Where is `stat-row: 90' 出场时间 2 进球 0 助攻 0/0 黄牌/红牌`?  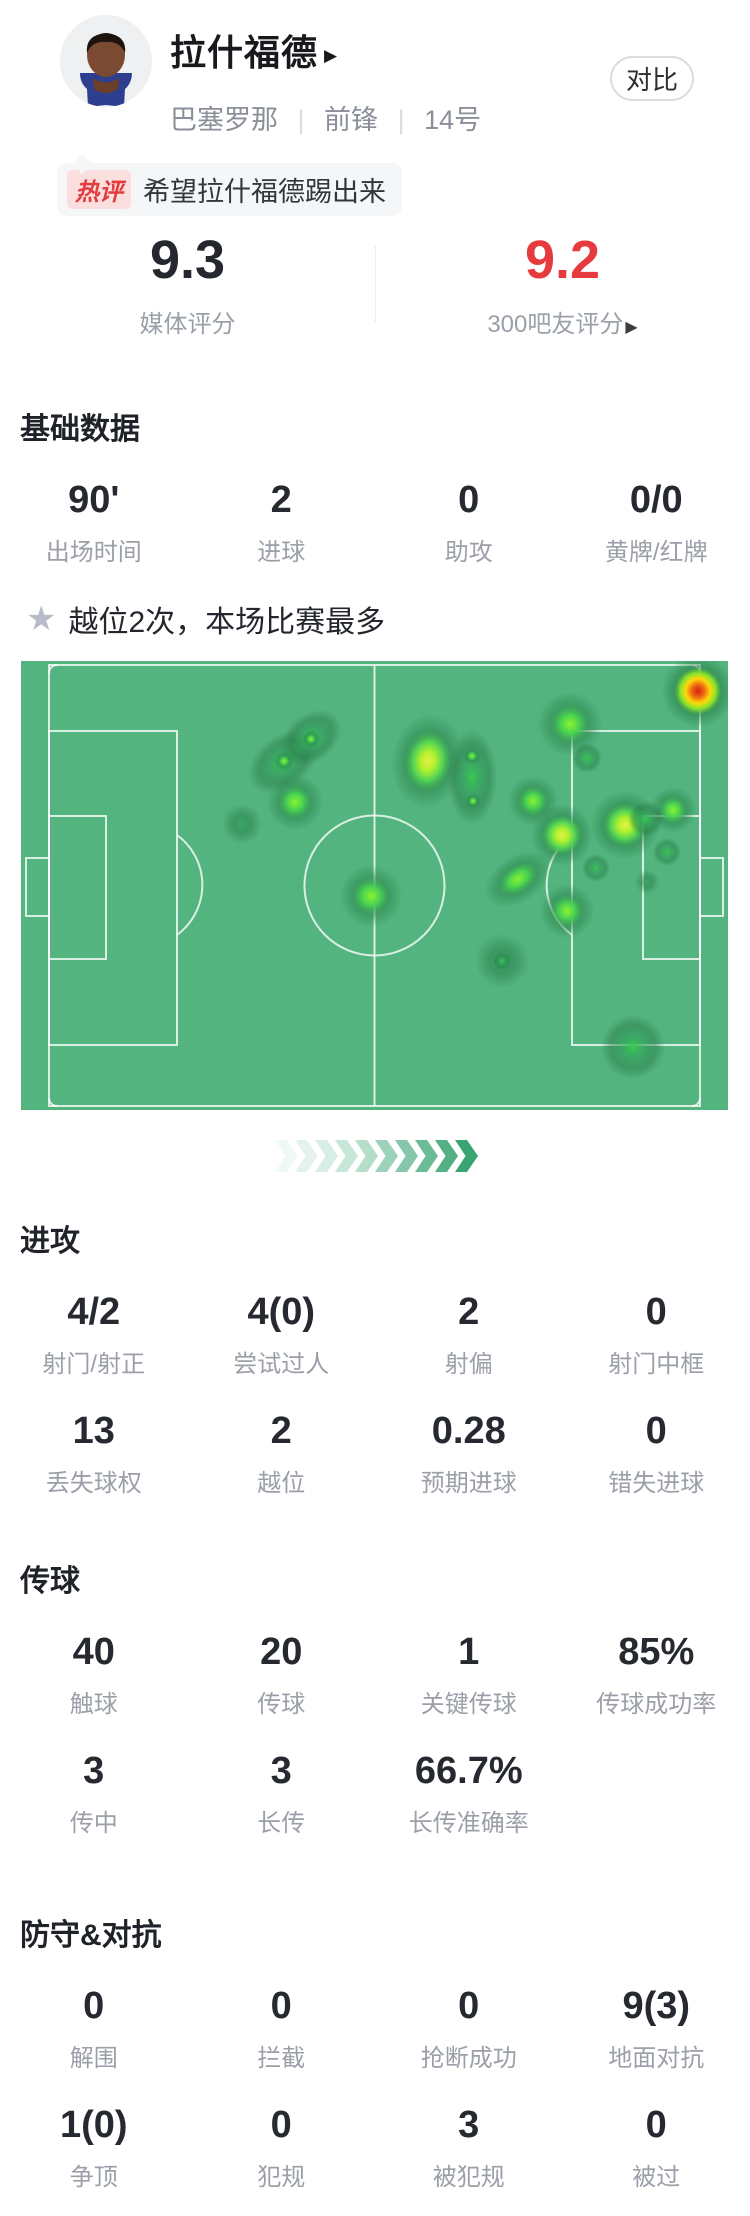
stat-row: 90' 出场时间 2 进球 0 助攻 0/0 黄牌/红牌 is located at coordinates (375, 523).